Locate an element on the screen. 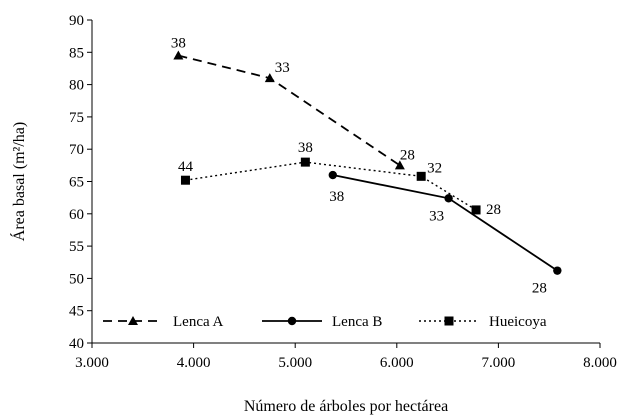  y-ticks: 40 45 50 55 60 65 70 75 80 85 90 is located at coordinates (80, 182).